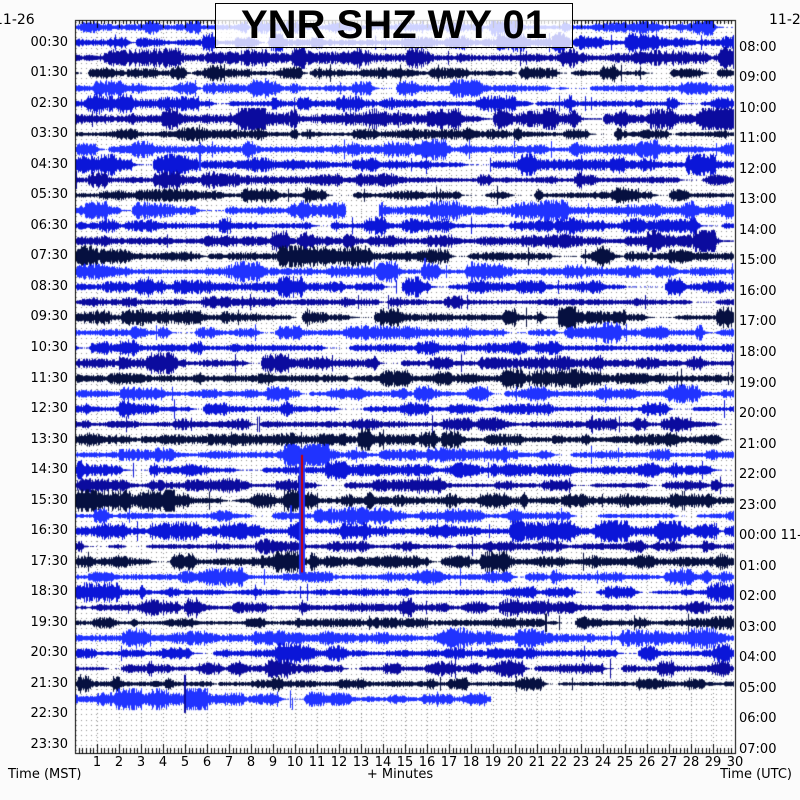 The width and height of the screenshot is (800, 800). Describe the element at coordinates (49, 103) in the screenshot. I see `left-time-label: 02:30` at that location.